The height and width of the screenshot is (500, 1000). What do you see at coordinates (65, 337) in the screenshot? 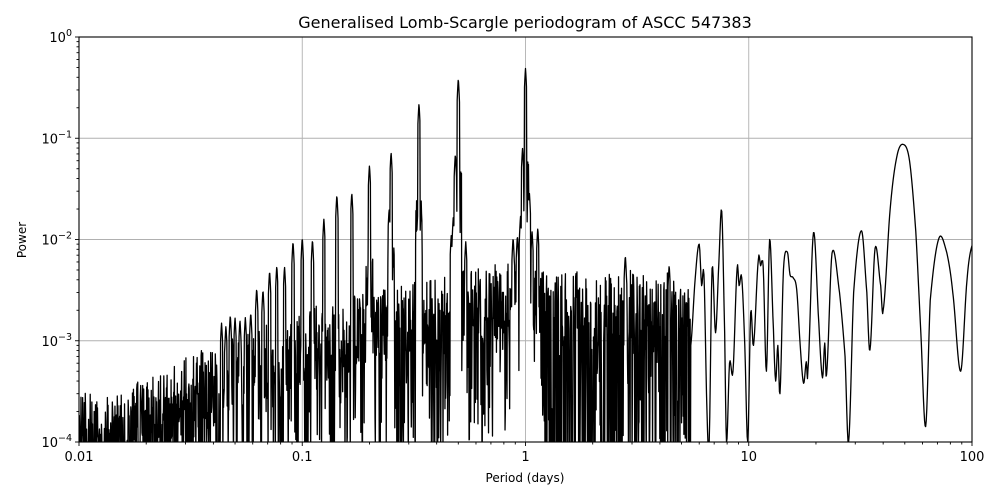
I see `y-tick-exponent: −3` at bounding box center [65, 337].